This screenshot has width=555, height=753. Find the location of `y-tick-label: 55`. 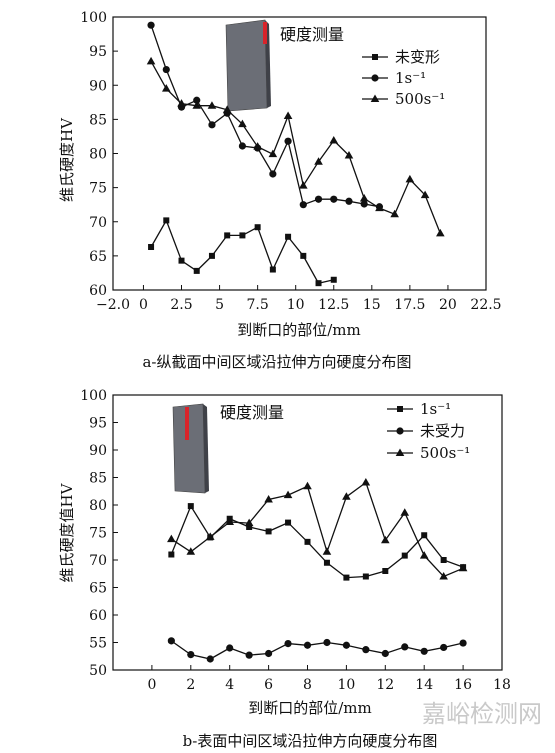

y-tick-label: 55 is located at coordinates (98, 644).